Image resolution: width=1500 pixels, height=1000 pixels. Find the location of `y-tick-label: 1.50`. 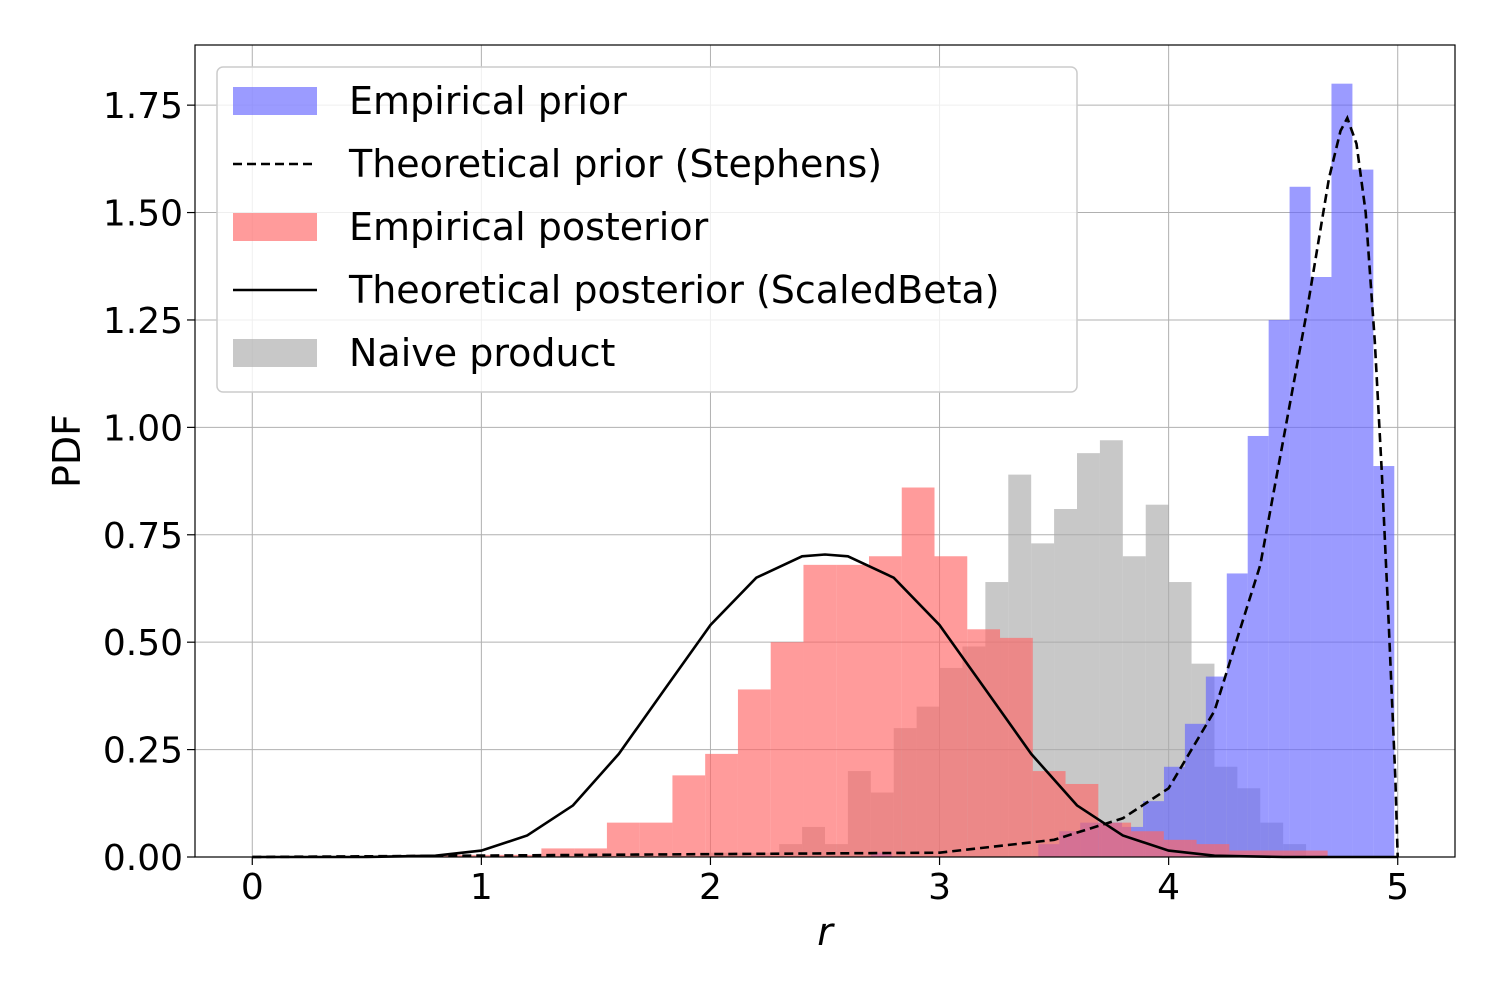

y-tick-label: 1.50 is located at coordinates (143, 214).